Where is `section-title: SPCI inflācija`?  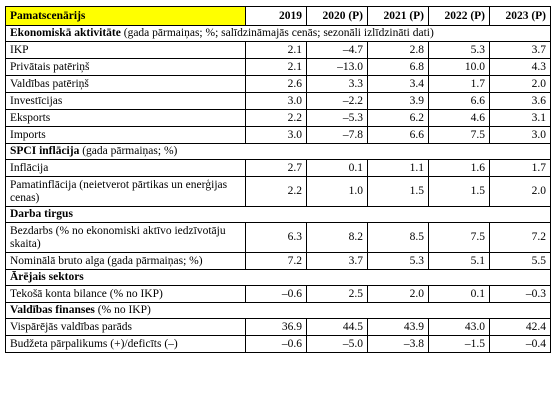 section-title: SPCI inflācija is located at coordinates (45, 151).